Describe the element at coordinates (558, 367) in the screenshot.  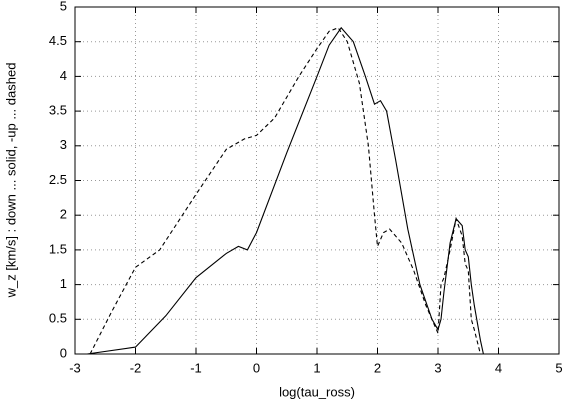
I see `x-tick-label: 5` at that location.